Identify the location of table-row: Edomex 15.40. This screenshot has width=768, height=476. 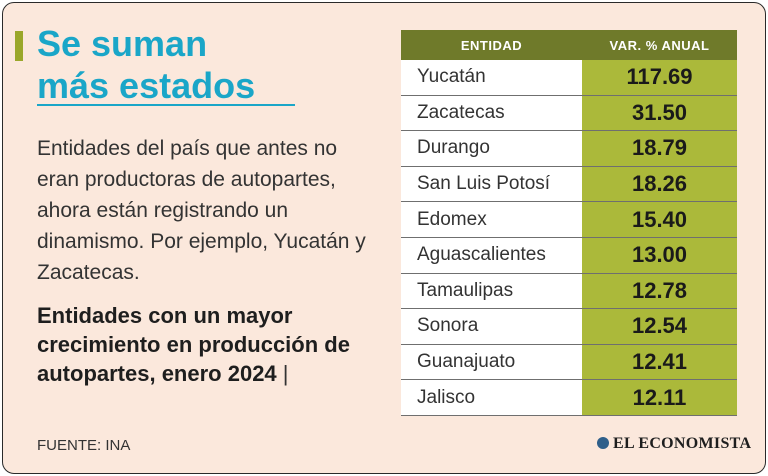
(569, 220).